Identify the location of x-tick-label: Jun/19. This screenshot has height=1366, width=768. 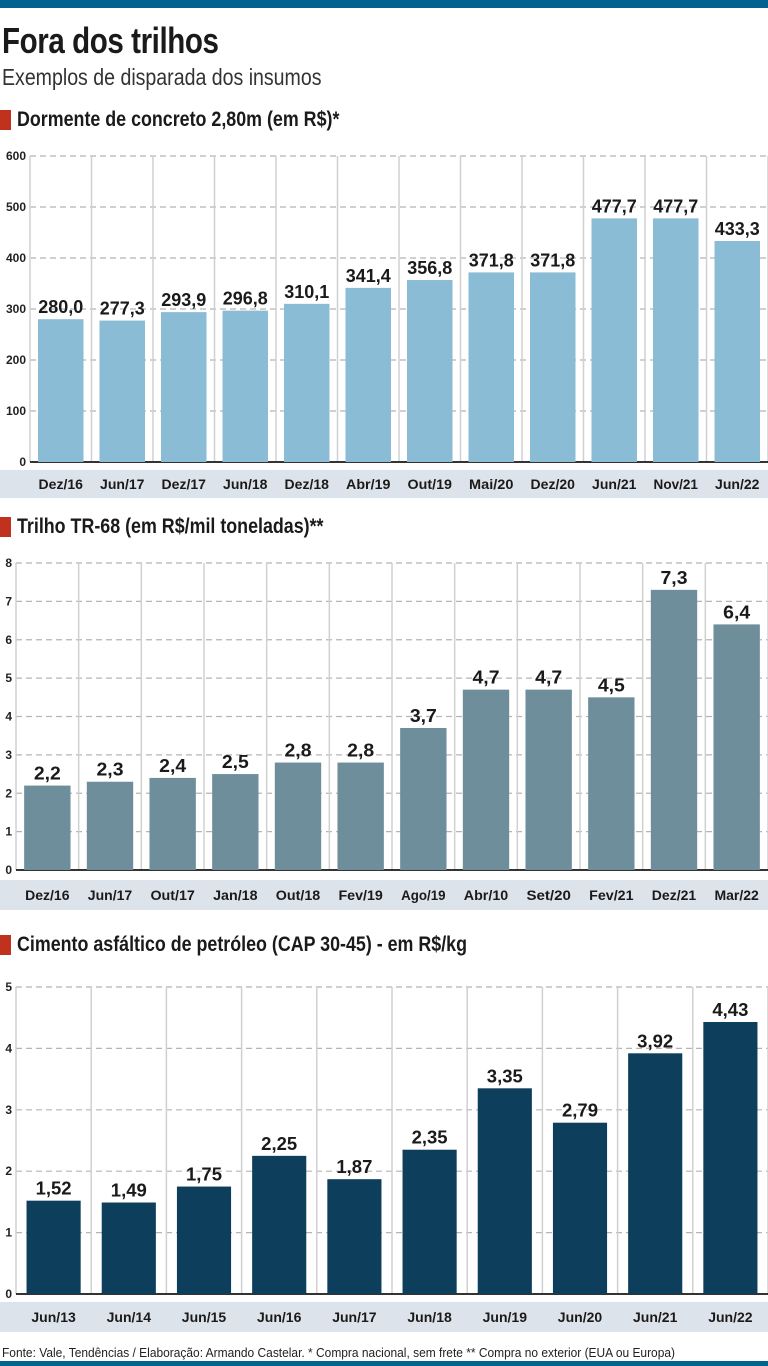
(505, 1317).